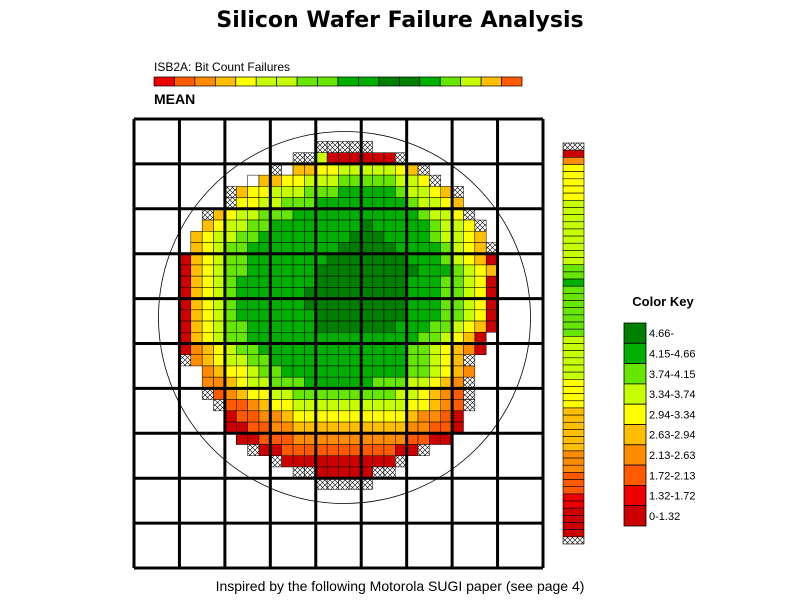  I want to click on legend-label: 2.63-2.94, so click(672, 436).